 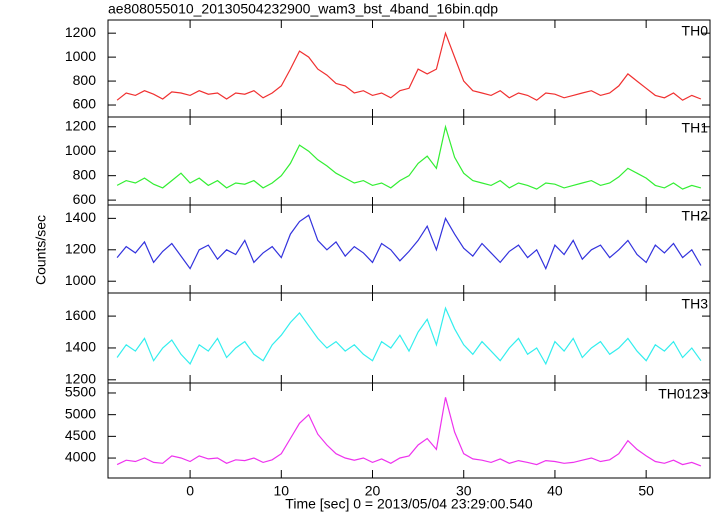 What do you see at coordinates (282, 491) in the screenshot?
I see `x-tick-label: 10` at bounding box center [282, 491].